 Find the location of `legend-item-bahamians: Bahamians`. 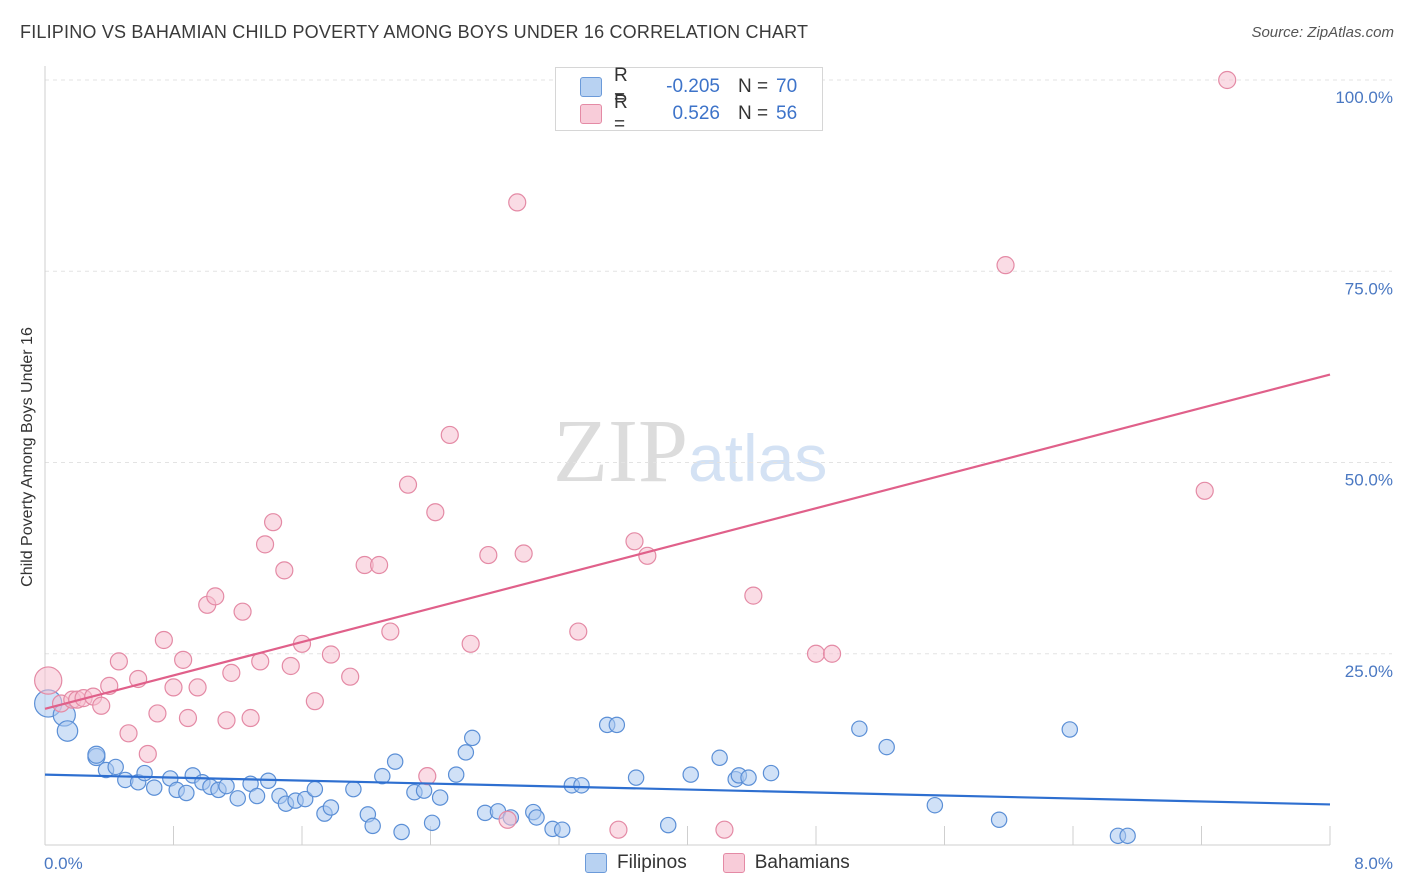

legend-item-bahamians: Bahamians is located at coordinates (786, 863).